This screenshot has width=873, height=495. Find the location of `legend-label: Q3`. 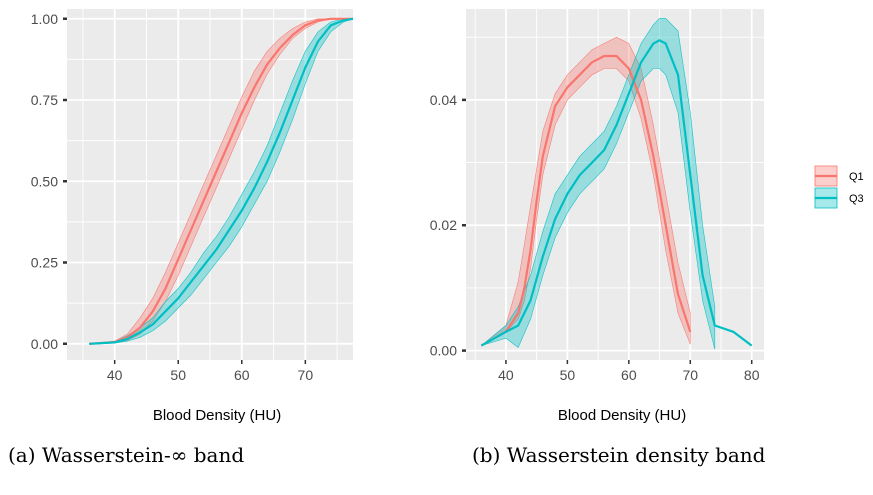

legend-label: Q3 is located at coordinates (856, 199).